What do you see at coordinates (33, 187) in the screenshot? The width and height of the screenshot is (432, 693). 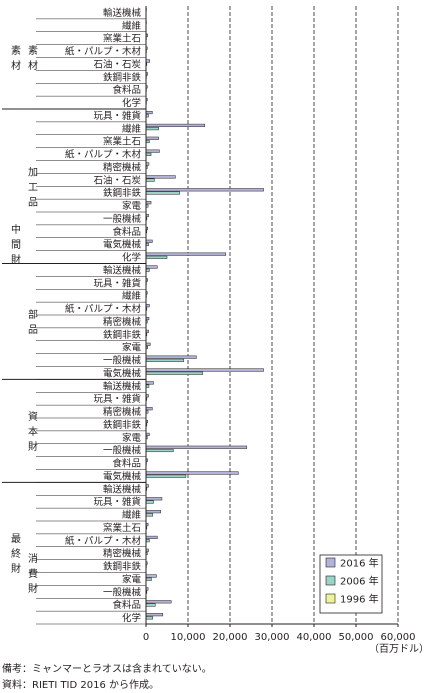 I see `group-label: 加工品` at bounding box center [33, 187].